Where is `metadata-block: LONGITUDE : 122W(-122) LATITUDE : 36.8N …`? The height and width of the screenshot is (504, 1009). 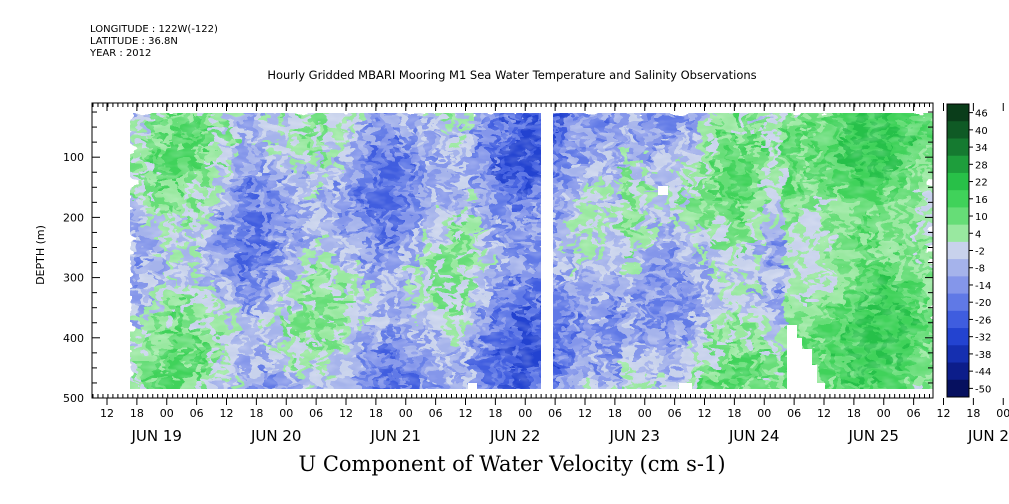 metadata-block: LONGITUDE : 122W(-122) LATITUDE : 36.8N … is located at coordinates (154, 42).